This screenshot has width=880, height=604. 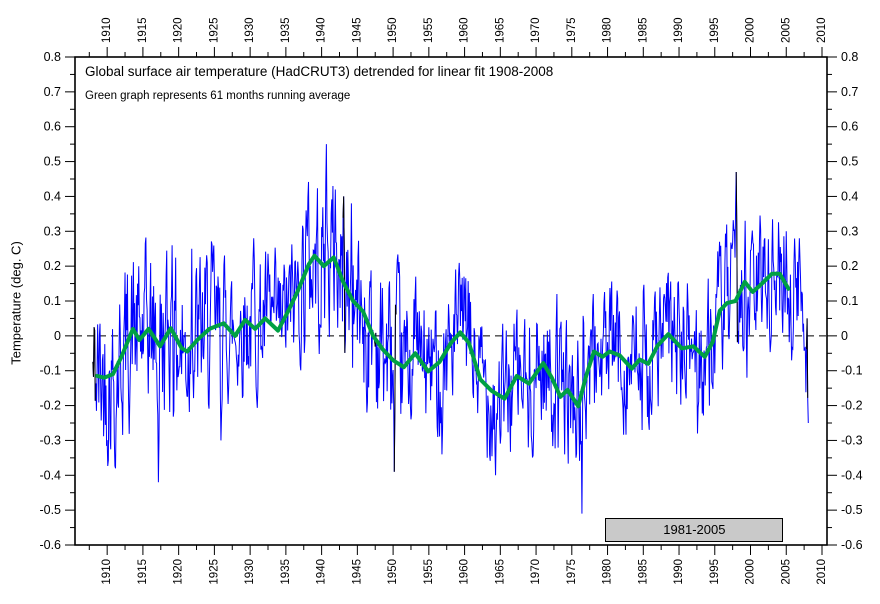 What do you see at coordinates (849, 231) in the screenshot?
I see `y-tick-label-right: 0.3` at bounding box center [849, 231].